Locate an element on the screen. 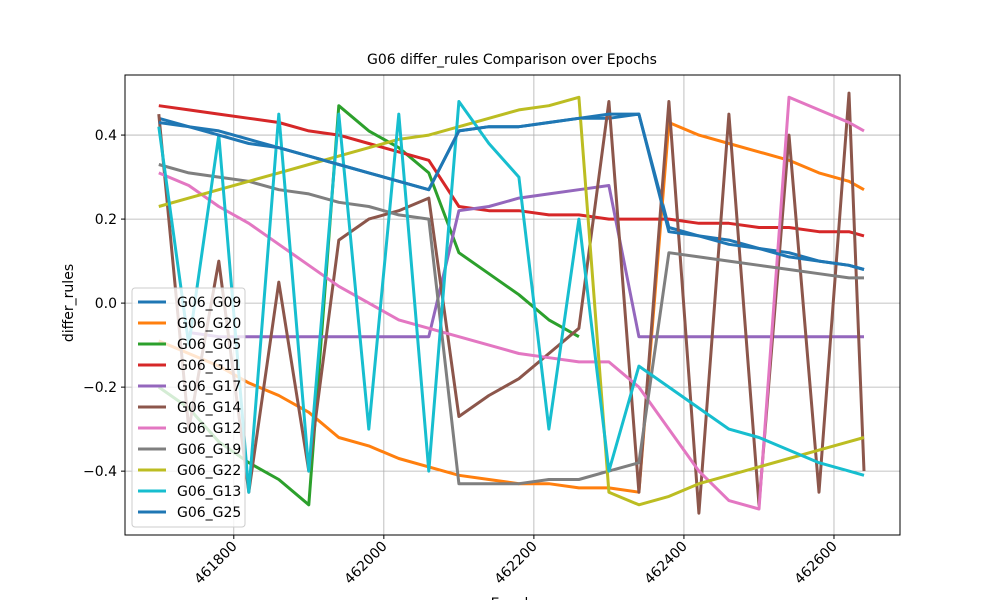 The height and width of the screenshot is (600, 1000). legend-label: G06_G19 is located at coordinates (209, 450).